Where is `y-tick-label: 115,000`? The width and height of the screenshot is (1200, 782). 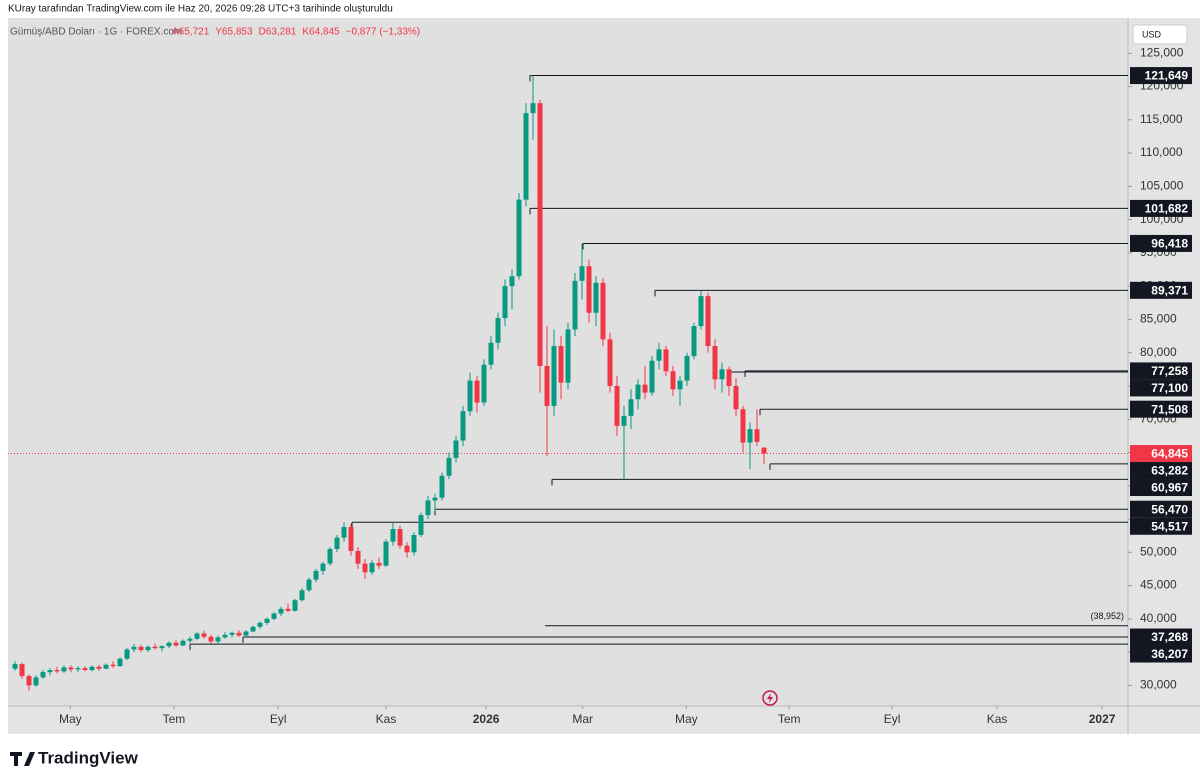 y-tick-label: 115,000 is located at coordinates (1161, 119).